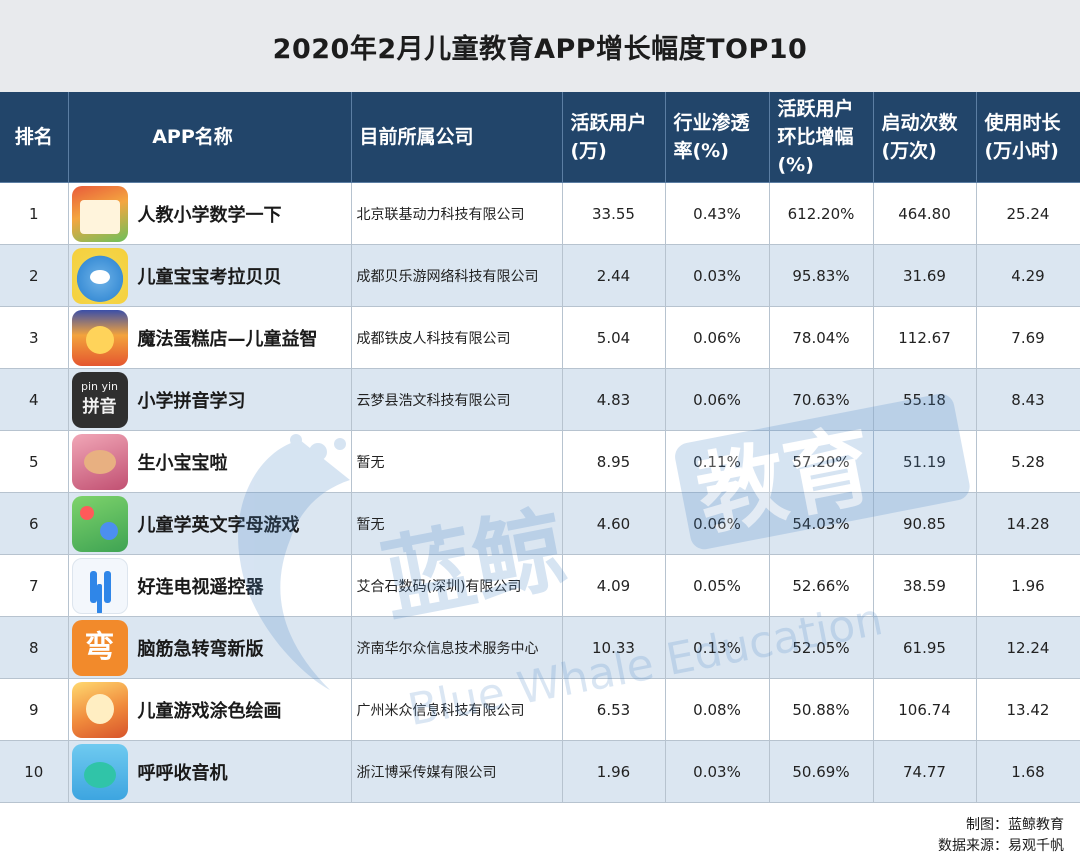 This screenshot has width=1080, height=859. Describe the element at coordinates (457, 337) in the screenshot. I see `company-cell: 成都铁皮人科技有限公司` at that location.